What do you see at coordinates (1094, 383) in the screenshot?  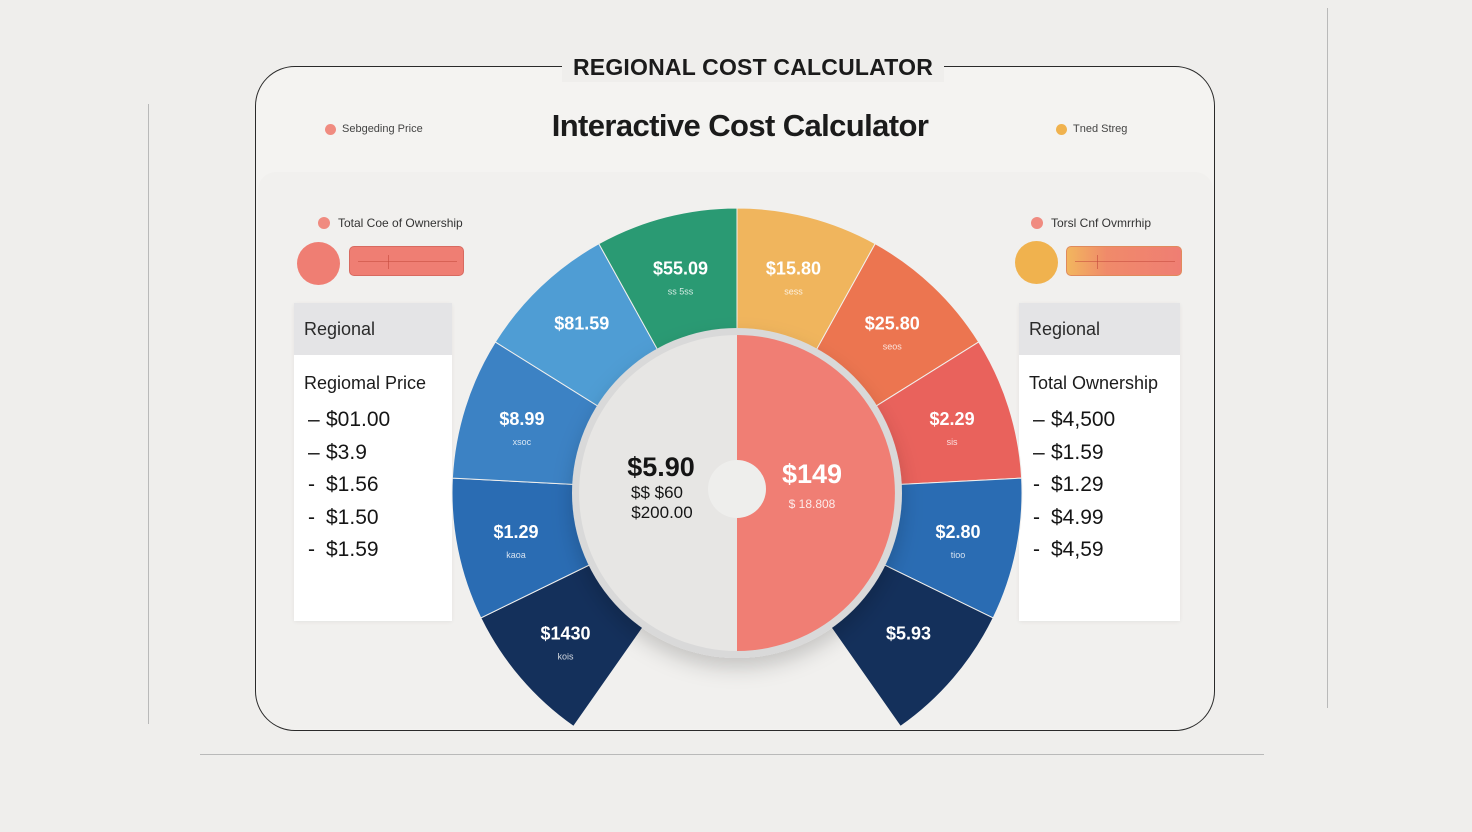 I see `right-card-title: Total Ownership` at bounding box center [1094, 383].